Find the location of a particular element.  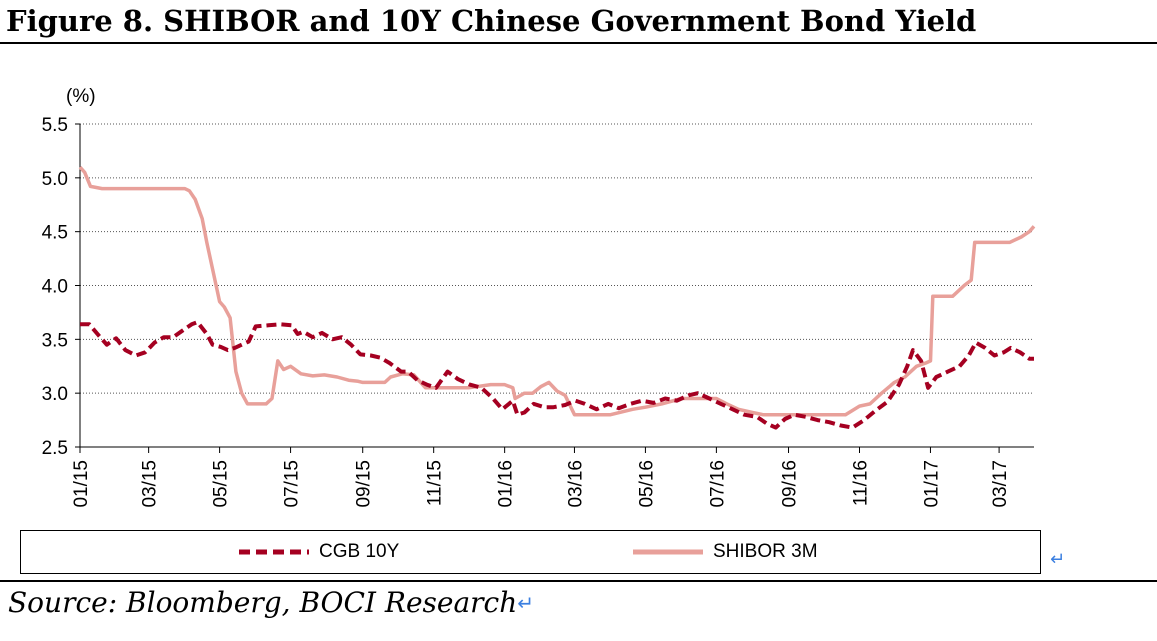

x-tick-label: 11/15 is located at coordinates (435, 483).